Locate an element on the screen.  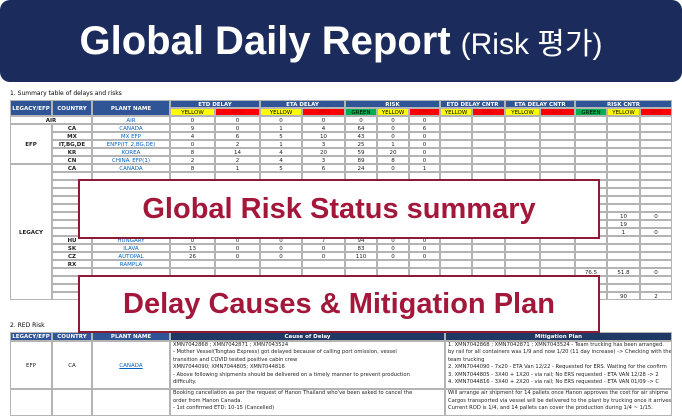
country: HU is located at coordinates (72, 240).